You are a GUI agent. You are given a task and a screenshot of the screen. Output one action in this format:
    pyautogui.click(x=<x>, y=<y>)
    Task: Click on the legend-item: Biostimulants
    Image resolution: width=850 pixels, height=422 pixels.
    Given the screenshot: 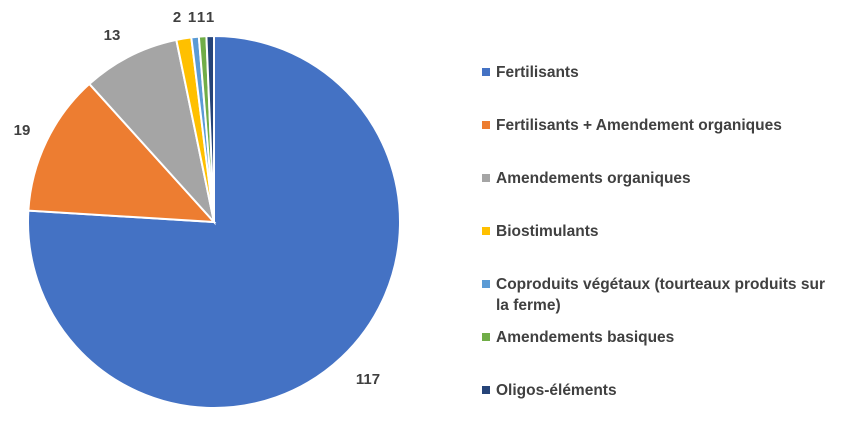 What is the action you would take?
    pyautogui.click(x=662, y=231)
    